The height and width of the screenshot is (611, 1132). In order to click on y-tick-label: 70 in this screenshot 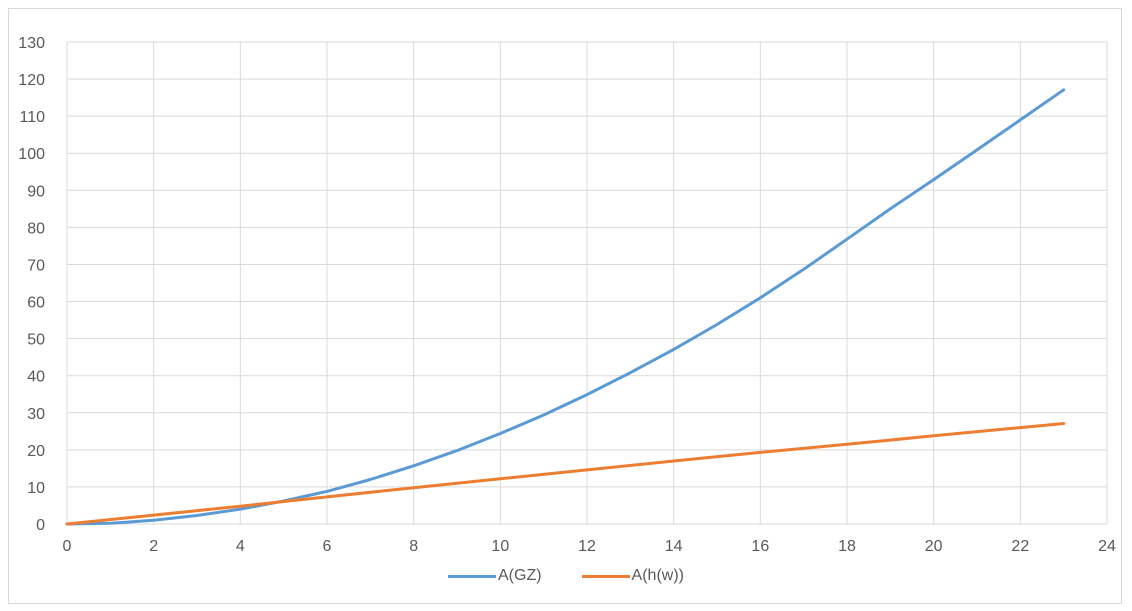, I will do `click(36, 265)`.